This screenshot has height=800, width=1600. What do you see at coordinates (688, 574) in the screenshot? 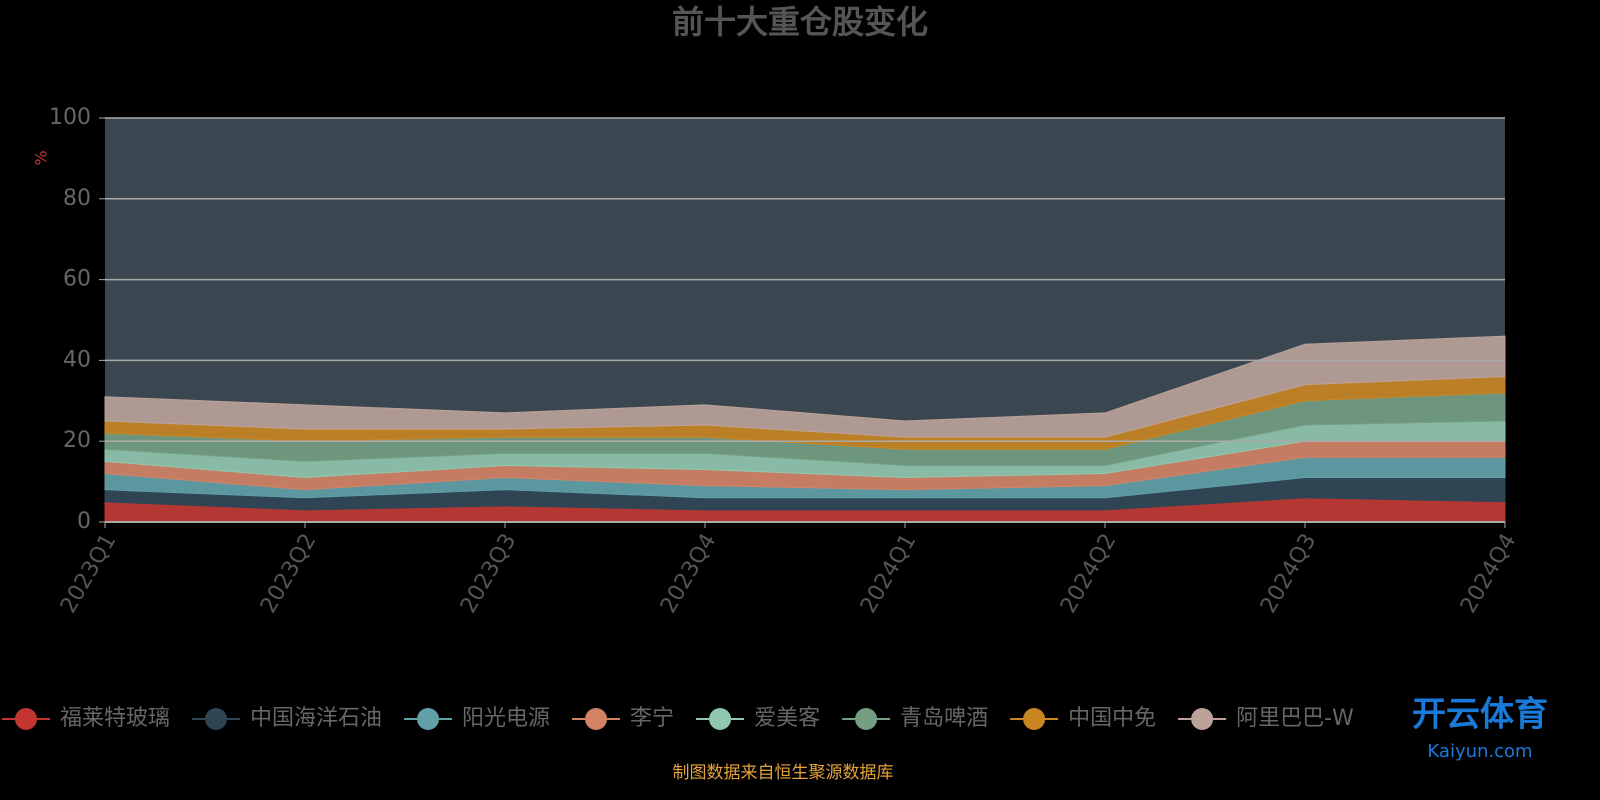
I see `x-tick-label: 2023Q4` at bounding box center [688, 574].